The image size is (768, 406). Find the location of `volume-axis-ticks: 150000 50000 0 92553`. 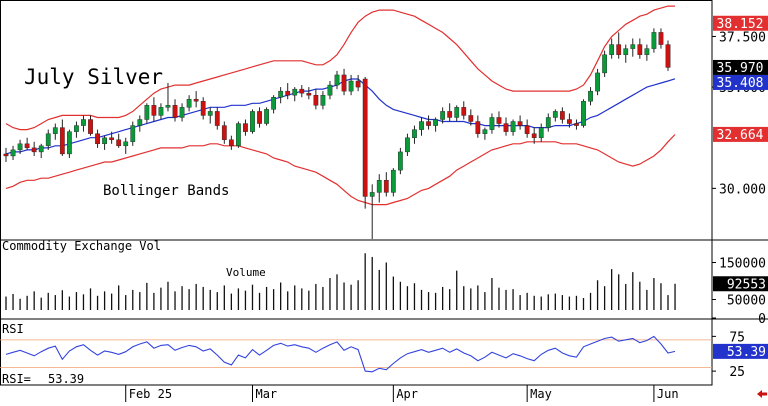

volume-axis-ticks: 150000 50000 0 92553 is located at coordinates (740, 292).